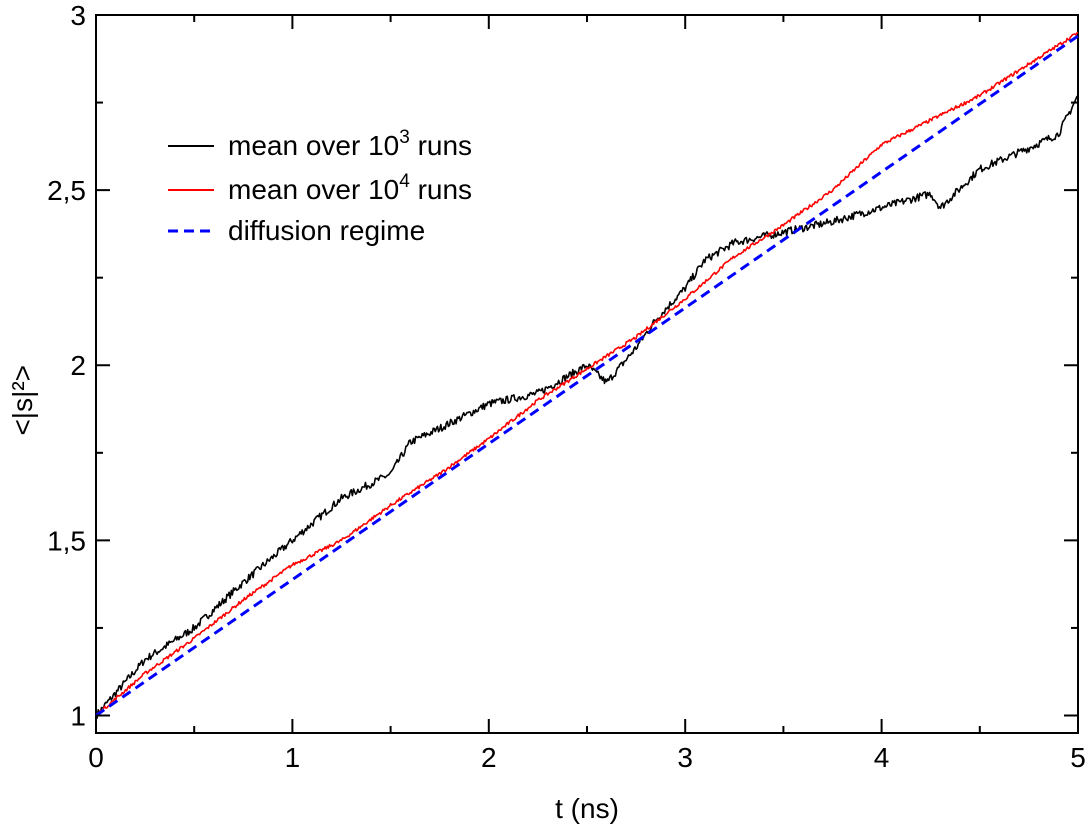 The width and height of the screenshot is (1091, 831). What do you see at coordinates (78, 15) in the screenshot?
I see `y-tick-label: 3` at bounding box center [78, 15].